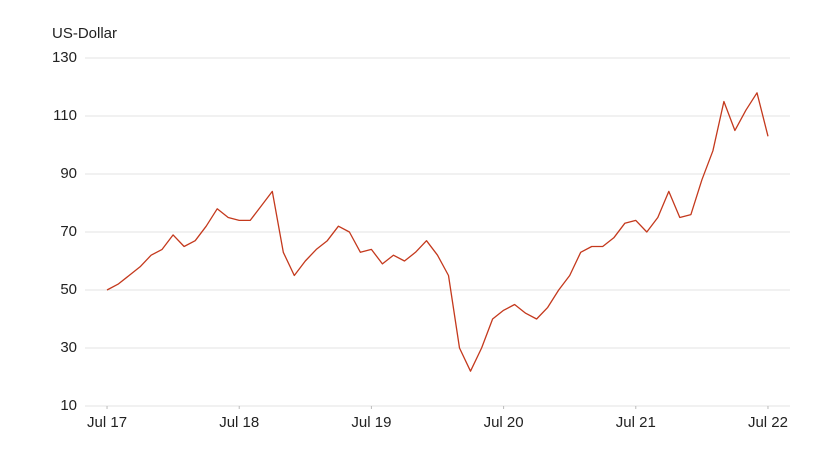 The image size is (840, 455). Describe the element at coordinates (636, 422) in the screenshot. I see `x-tick-label: Jul 21` at that location.